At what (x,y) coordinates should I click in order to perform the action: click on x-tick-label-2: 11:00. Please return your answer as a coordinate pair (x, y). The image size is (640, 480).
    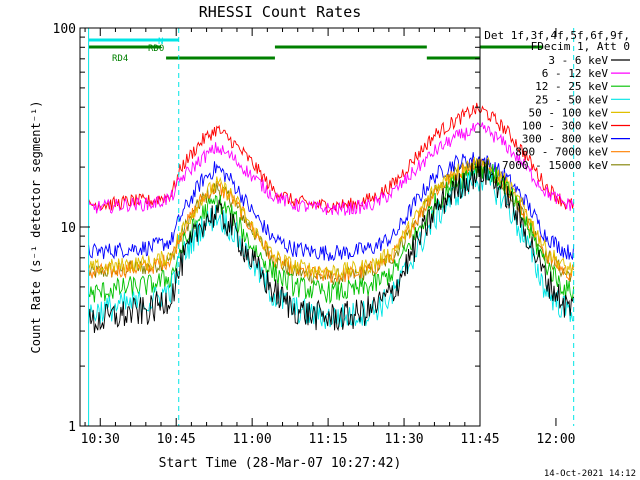
    Looking at the image, I should click on (252, 439).